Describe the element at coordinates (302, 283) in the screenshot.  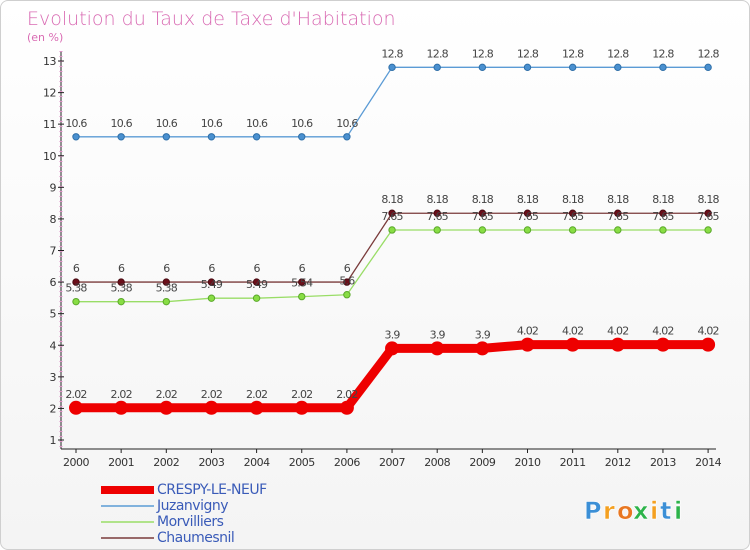
I see `data-label-morvilliers: 5.54` at that location.